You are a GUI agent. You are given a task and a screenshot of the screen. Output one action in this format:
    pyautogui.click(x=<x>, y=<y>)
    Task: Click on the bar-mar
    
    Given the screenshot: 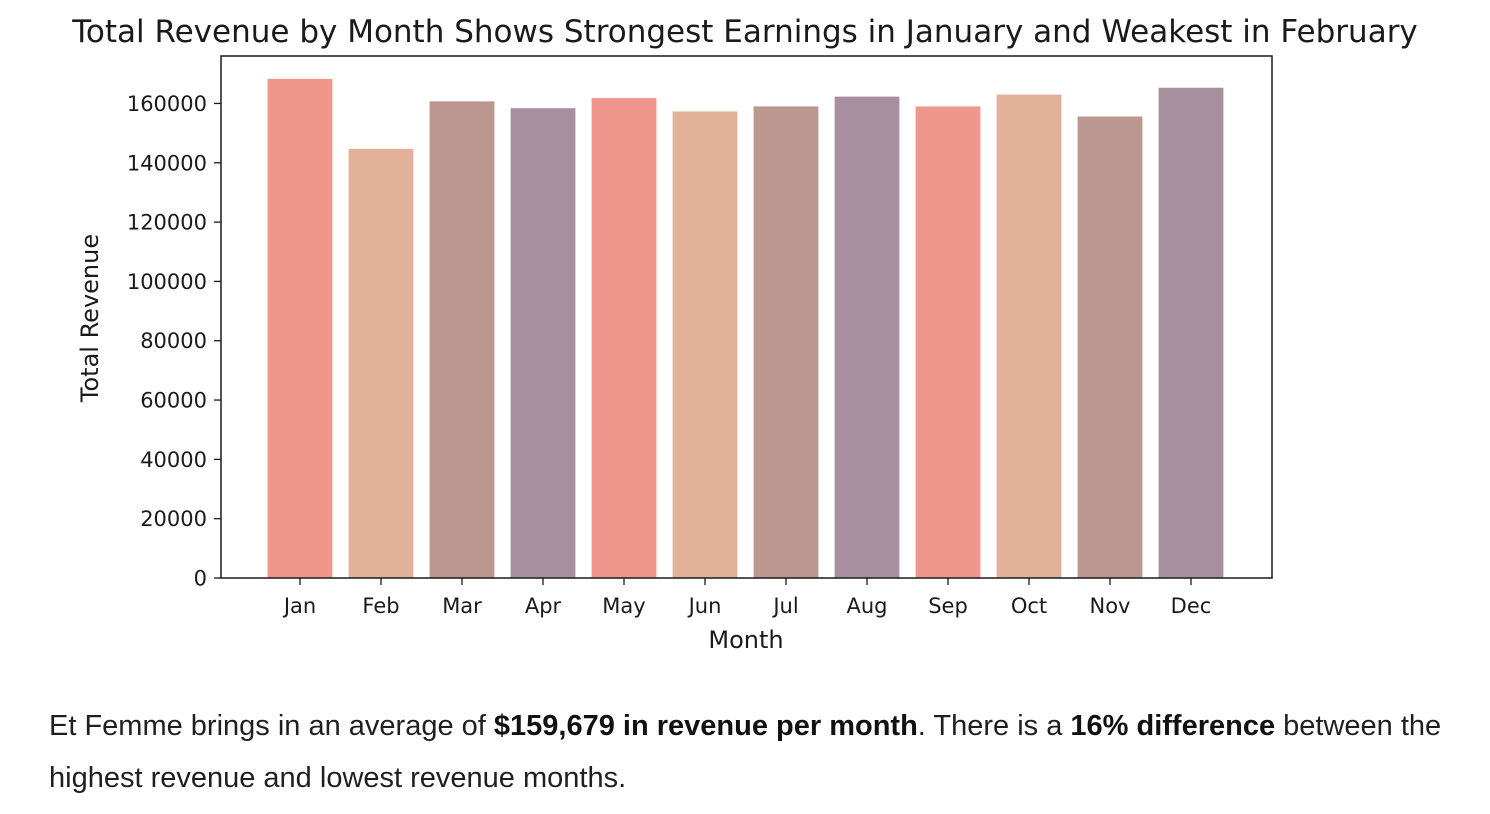 What is the action you would take?
    pyautogui.click(x=462, y=339)
    